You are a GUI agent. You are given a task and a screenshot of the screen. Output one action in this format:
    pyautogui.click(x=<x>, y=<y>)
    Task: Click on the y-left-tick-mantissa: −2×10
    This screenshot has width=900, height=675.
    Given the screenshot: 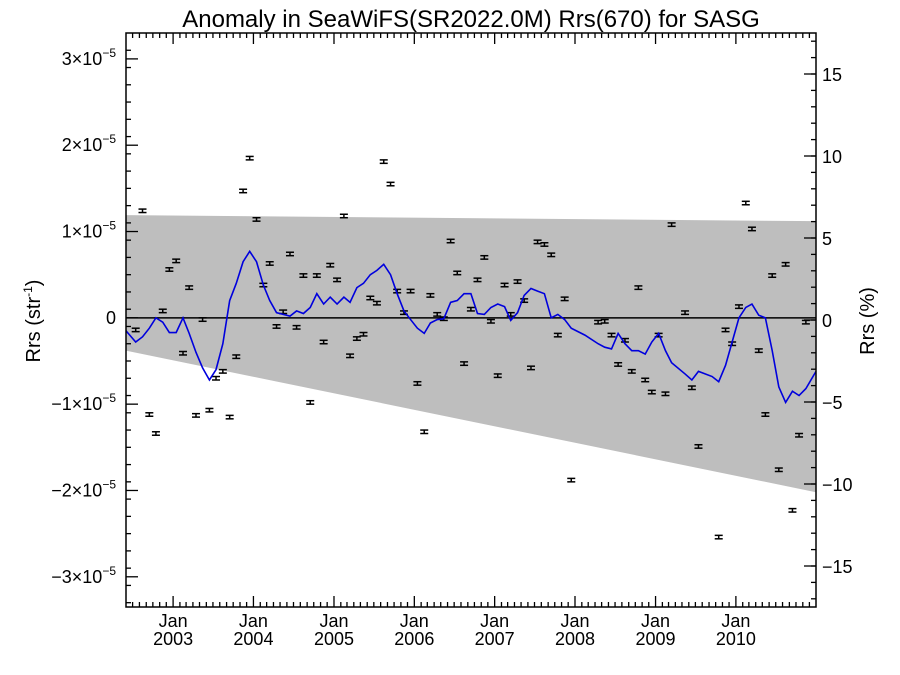 What is the action you would take?
    pyautogui.click(x=76, y=490)
    